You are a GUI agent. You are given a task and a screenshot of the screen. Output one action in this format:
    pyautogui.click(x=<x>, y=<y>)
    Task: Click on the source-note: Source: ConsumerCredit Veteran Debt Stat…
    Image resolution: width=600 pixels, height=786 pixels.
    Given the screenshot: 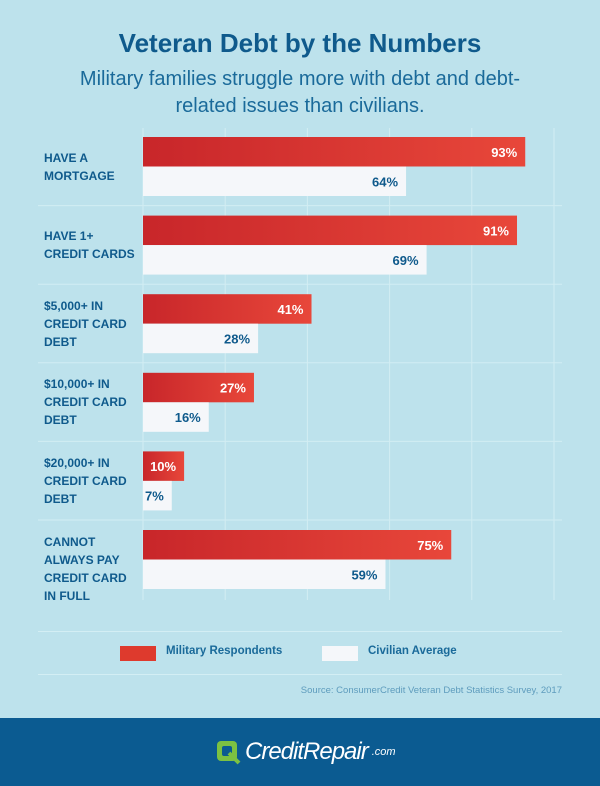 What is the action you would take?
    pyautogui.click(x=431, y=690)
    